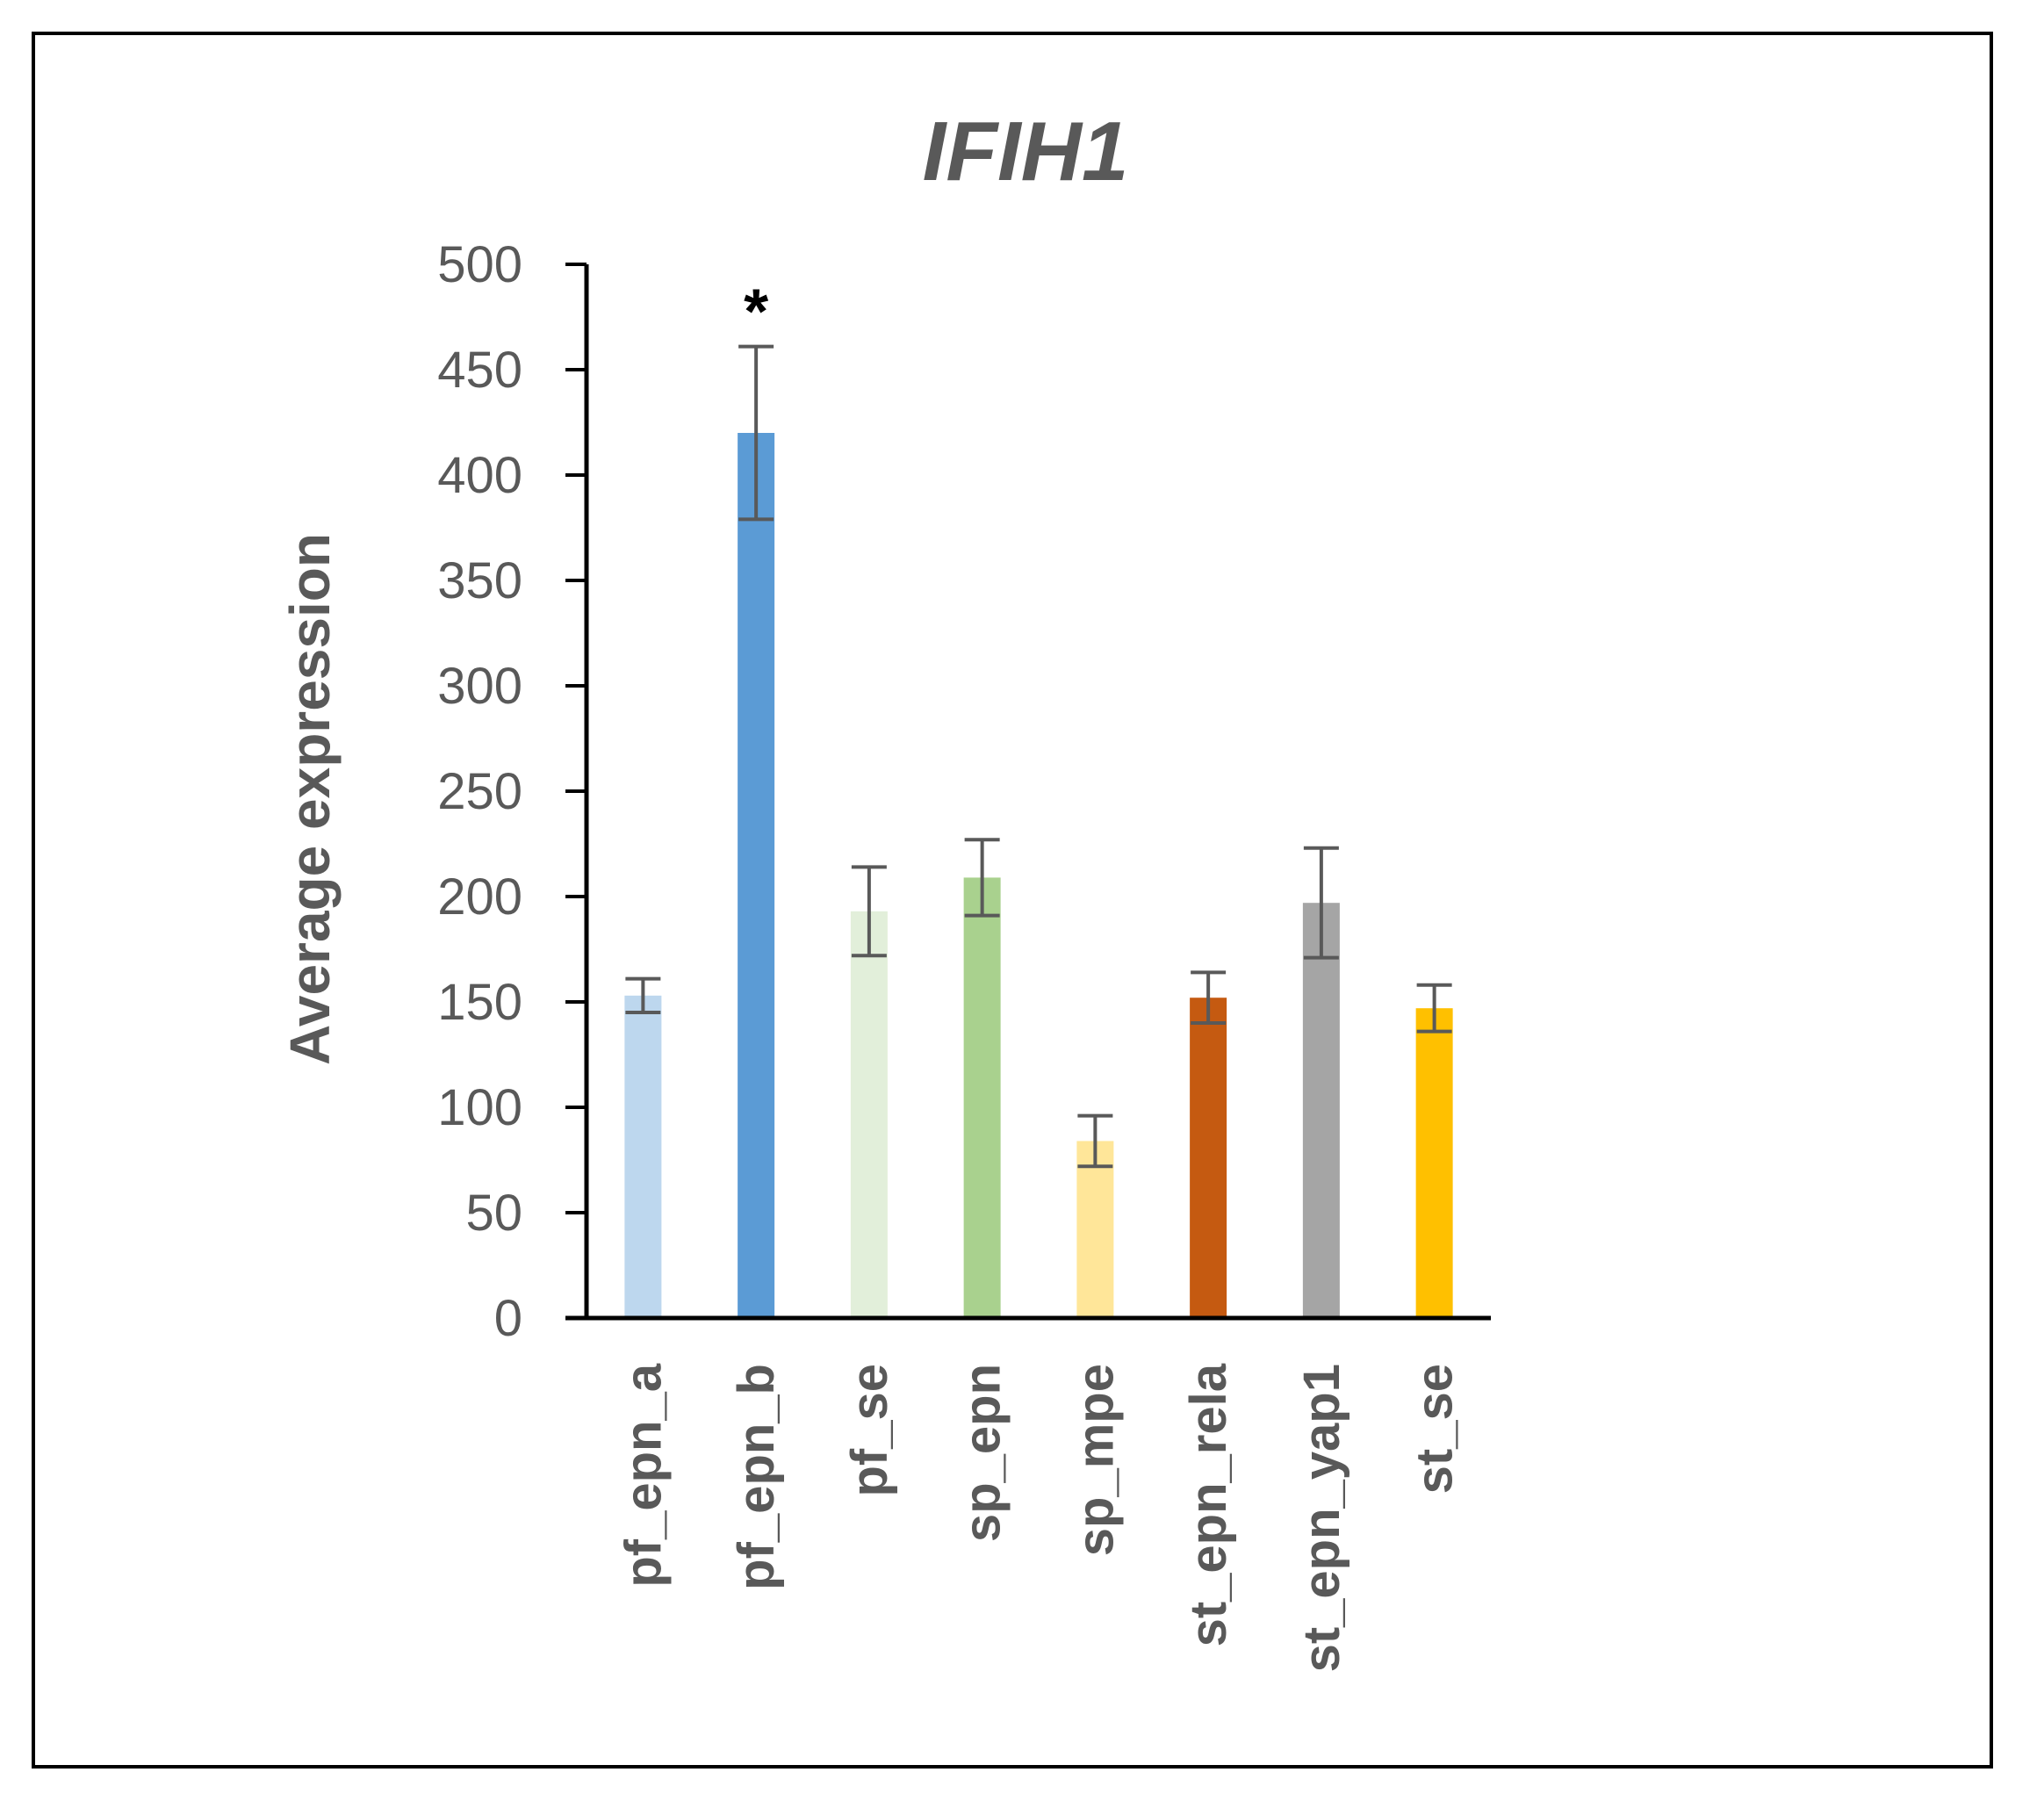 This screenshot has height=1801, width=2044. Describe the element at coordinates (508, 1318) in the screenshot. I see `y-tick-label: 0` at that location.